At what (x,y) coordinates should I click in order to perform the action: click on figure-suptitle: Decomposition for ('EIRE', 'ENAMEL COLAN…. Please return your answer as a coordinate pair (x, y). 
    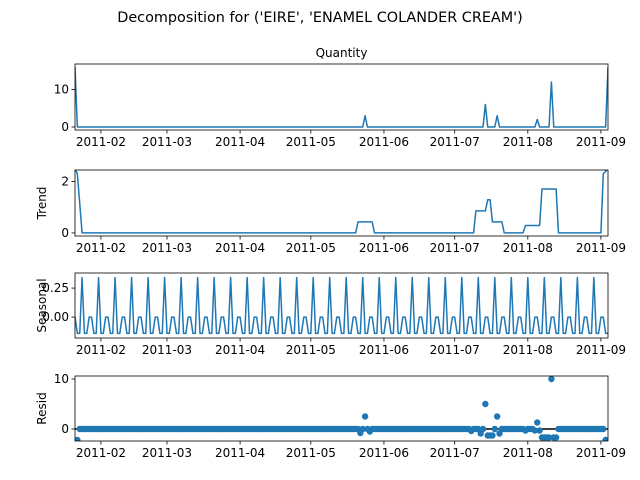
    Looking at the image, I should click on (320, 18).